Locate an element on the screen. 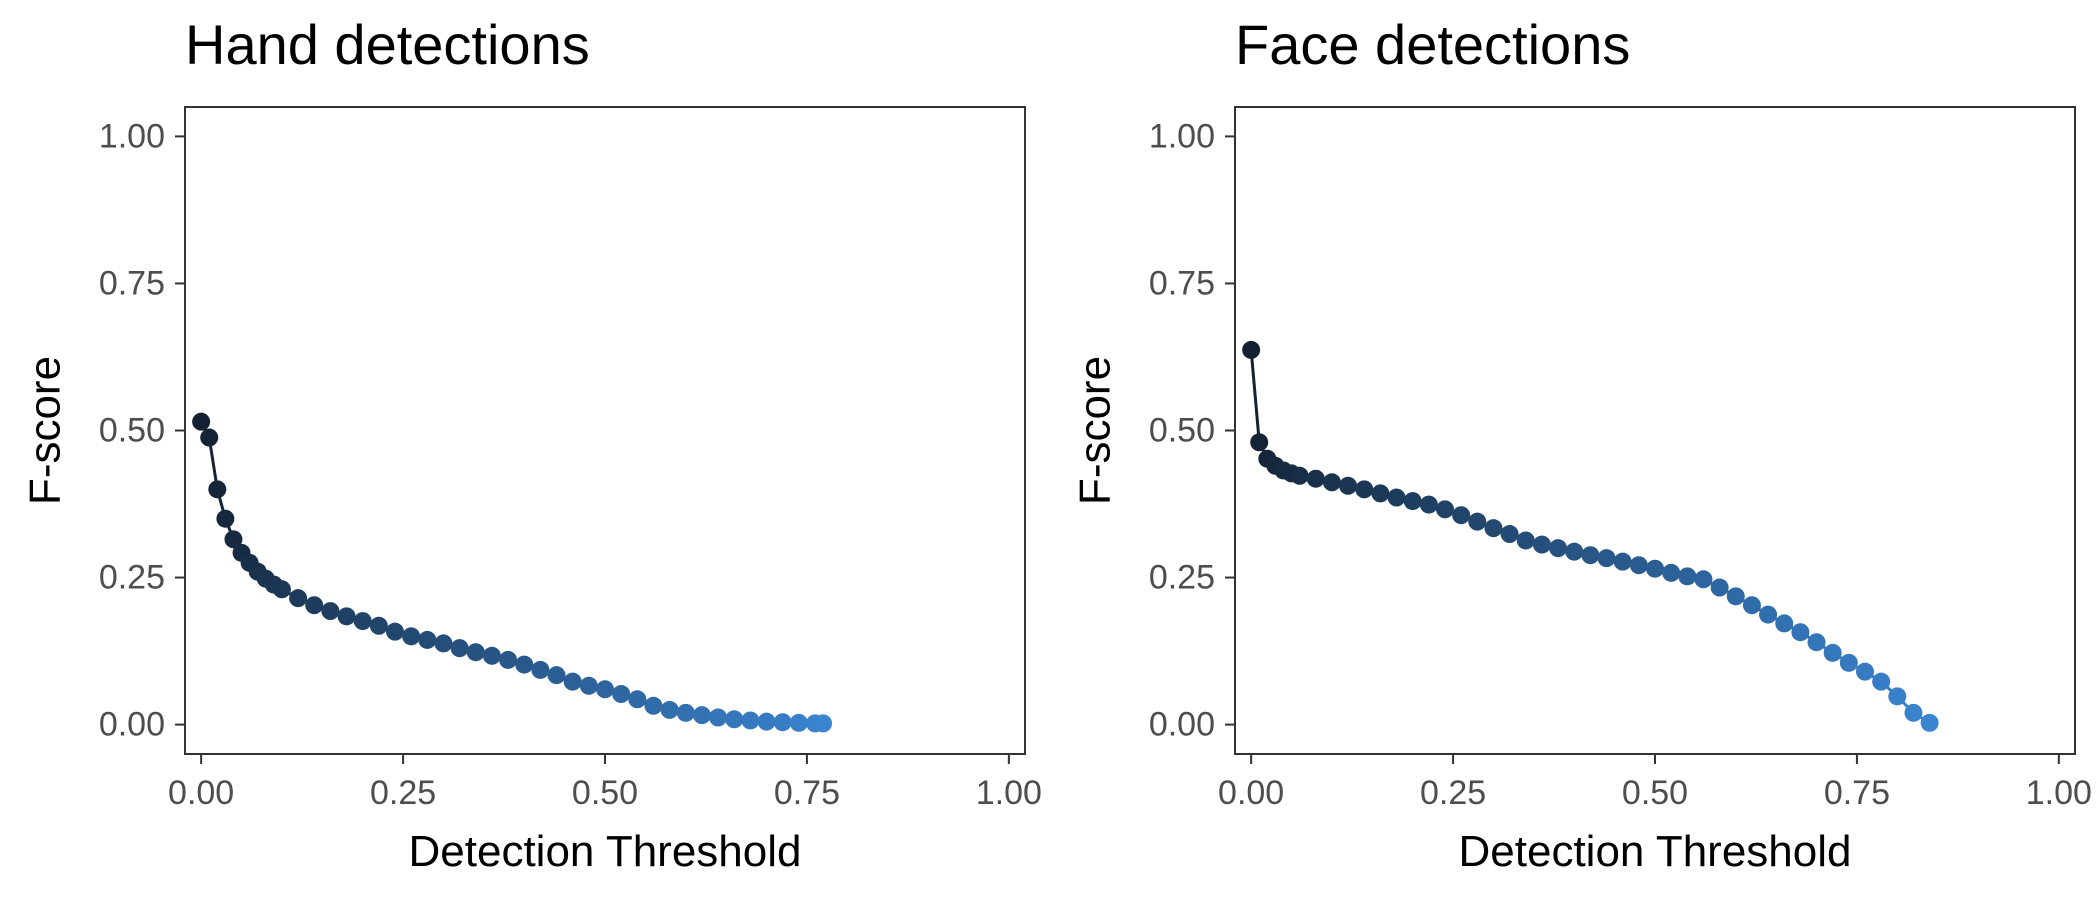  series-line-segment is located at coordinates (1255, 396).